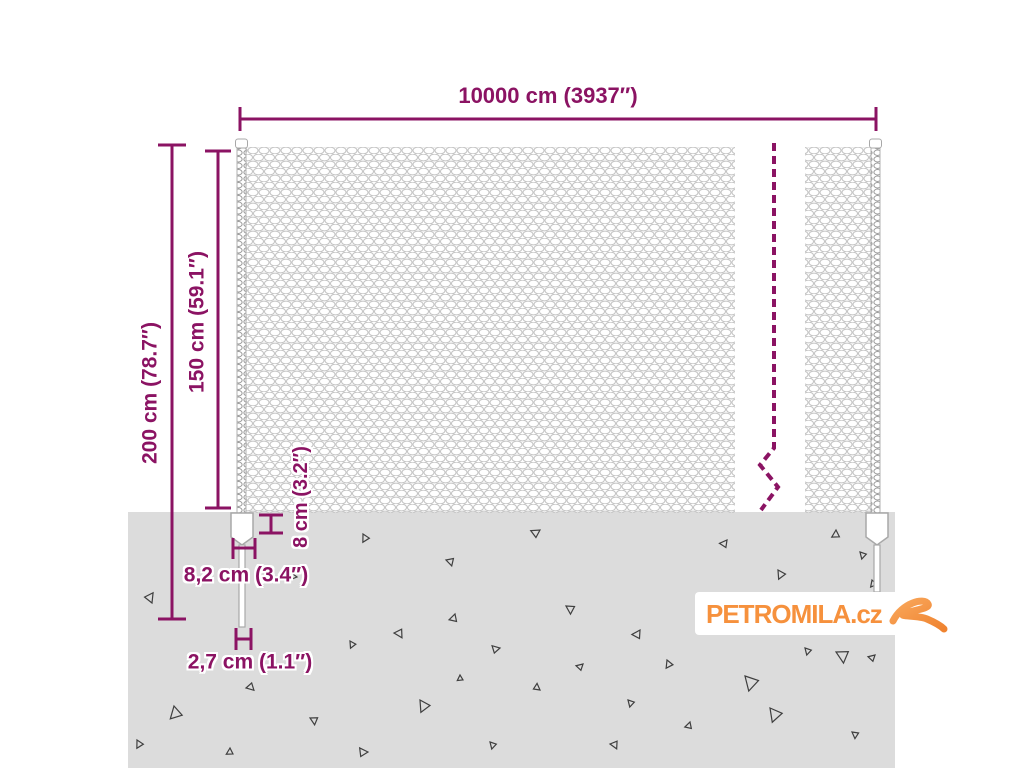  I want to click on dim-label-anchor-width: 8,2 cm (3.4″), so click(246, 575).